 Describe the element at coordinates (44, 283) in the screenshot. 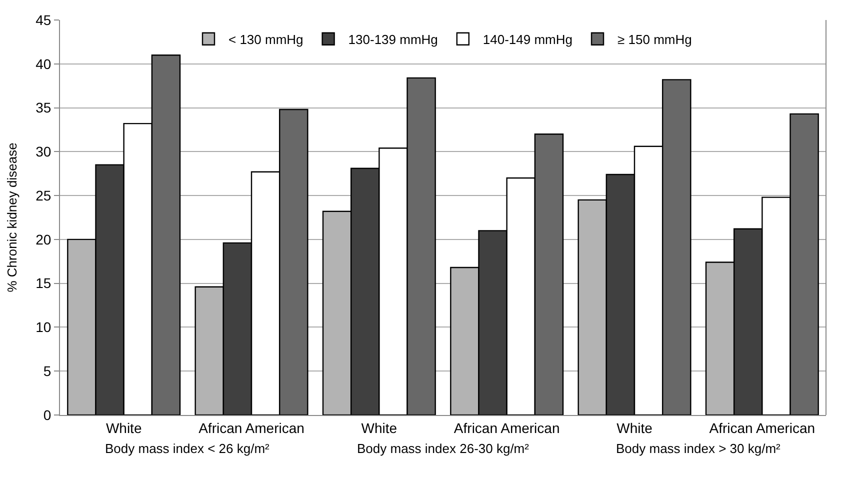

I see `y-tick-label: 15` at that location.